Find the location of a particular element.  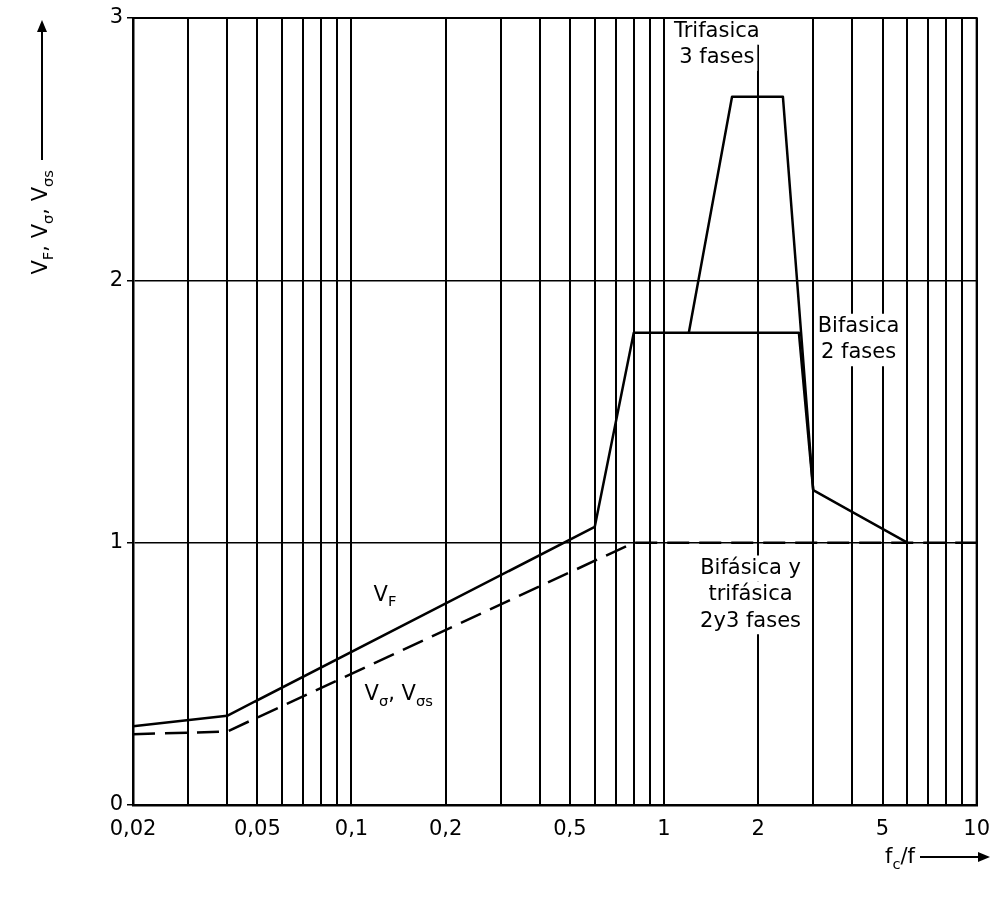

y-axis-title: VF, Vσ, Vσs is located at coordinates (42, 222).